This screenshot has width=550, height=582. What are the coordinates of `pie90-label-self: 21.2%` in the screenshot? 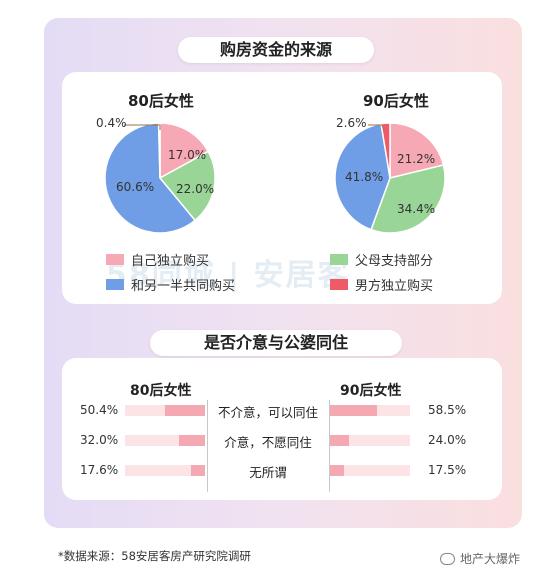 It's located at (416, 159).